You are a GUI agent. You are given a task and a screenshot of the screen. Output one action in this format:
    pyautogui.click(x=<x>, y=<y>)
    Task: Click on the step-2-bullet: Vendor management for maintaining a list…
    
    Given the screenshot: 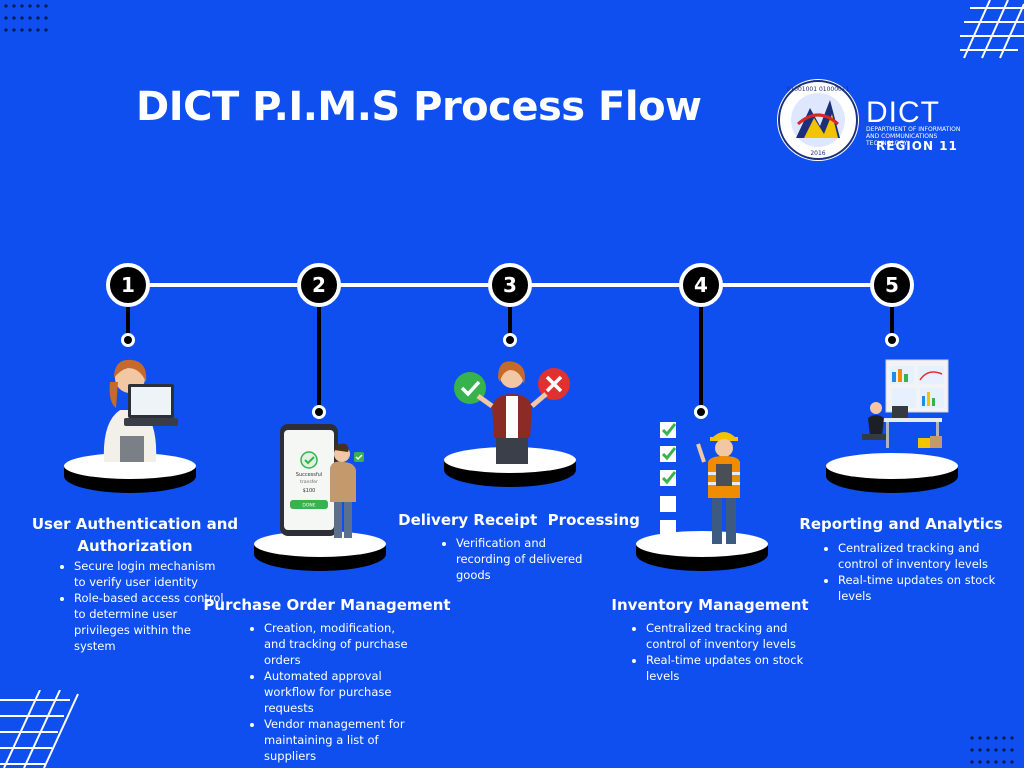 What is the action you would take?
    pyautogui.click(x=342, y=740)
    